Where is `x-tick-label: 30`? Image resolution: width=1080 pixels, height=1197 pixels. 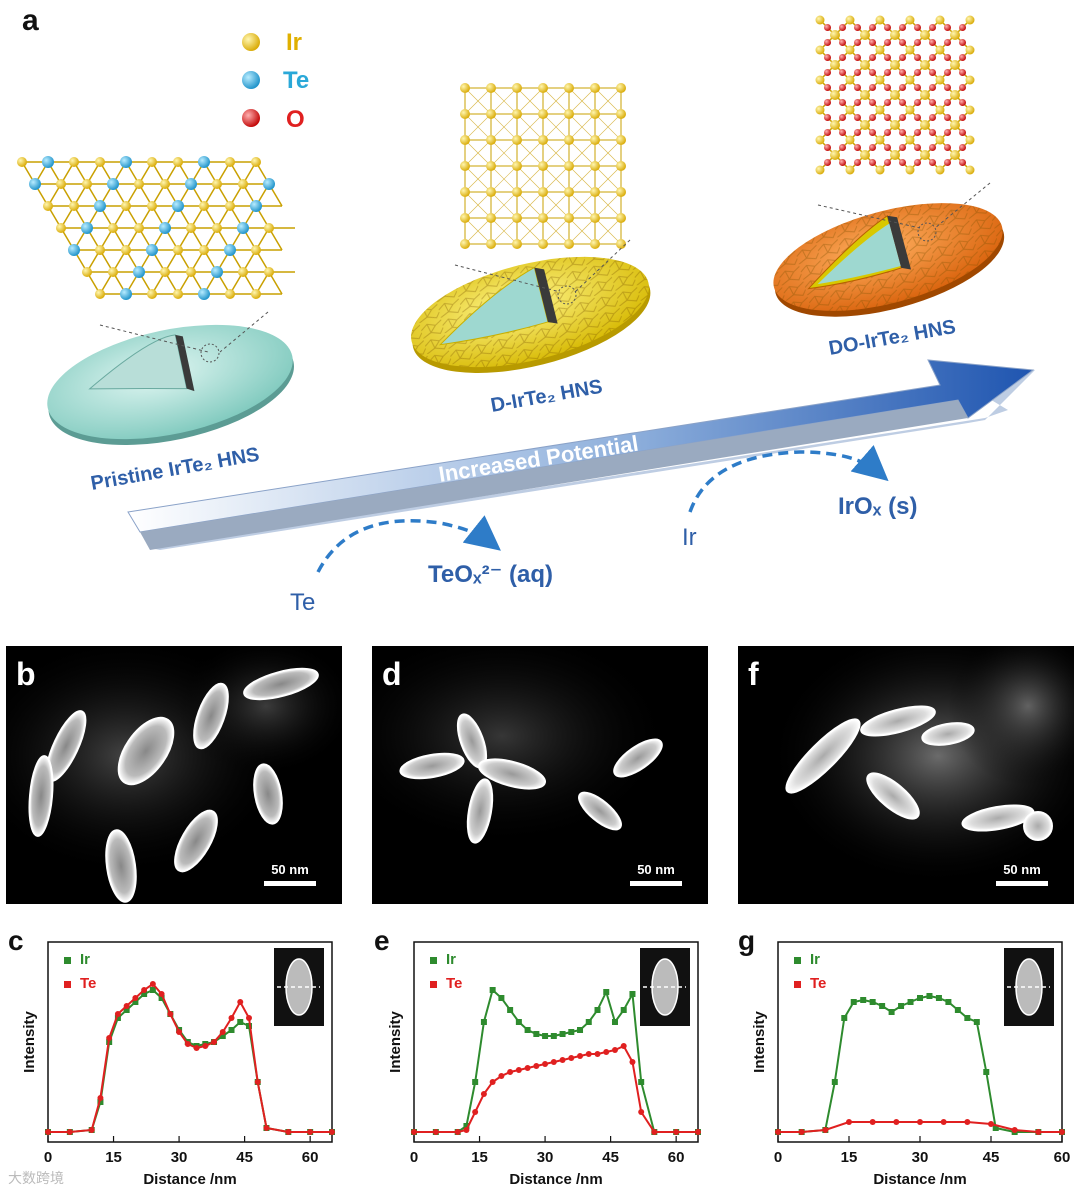
x-tick-label: 30 is located at coordinates (179, 1157).